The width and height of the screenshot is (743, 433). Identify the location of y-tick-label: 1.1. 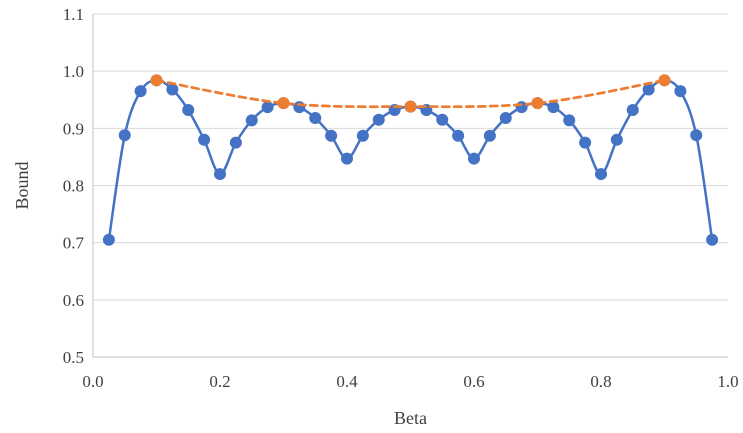
(73, 14).